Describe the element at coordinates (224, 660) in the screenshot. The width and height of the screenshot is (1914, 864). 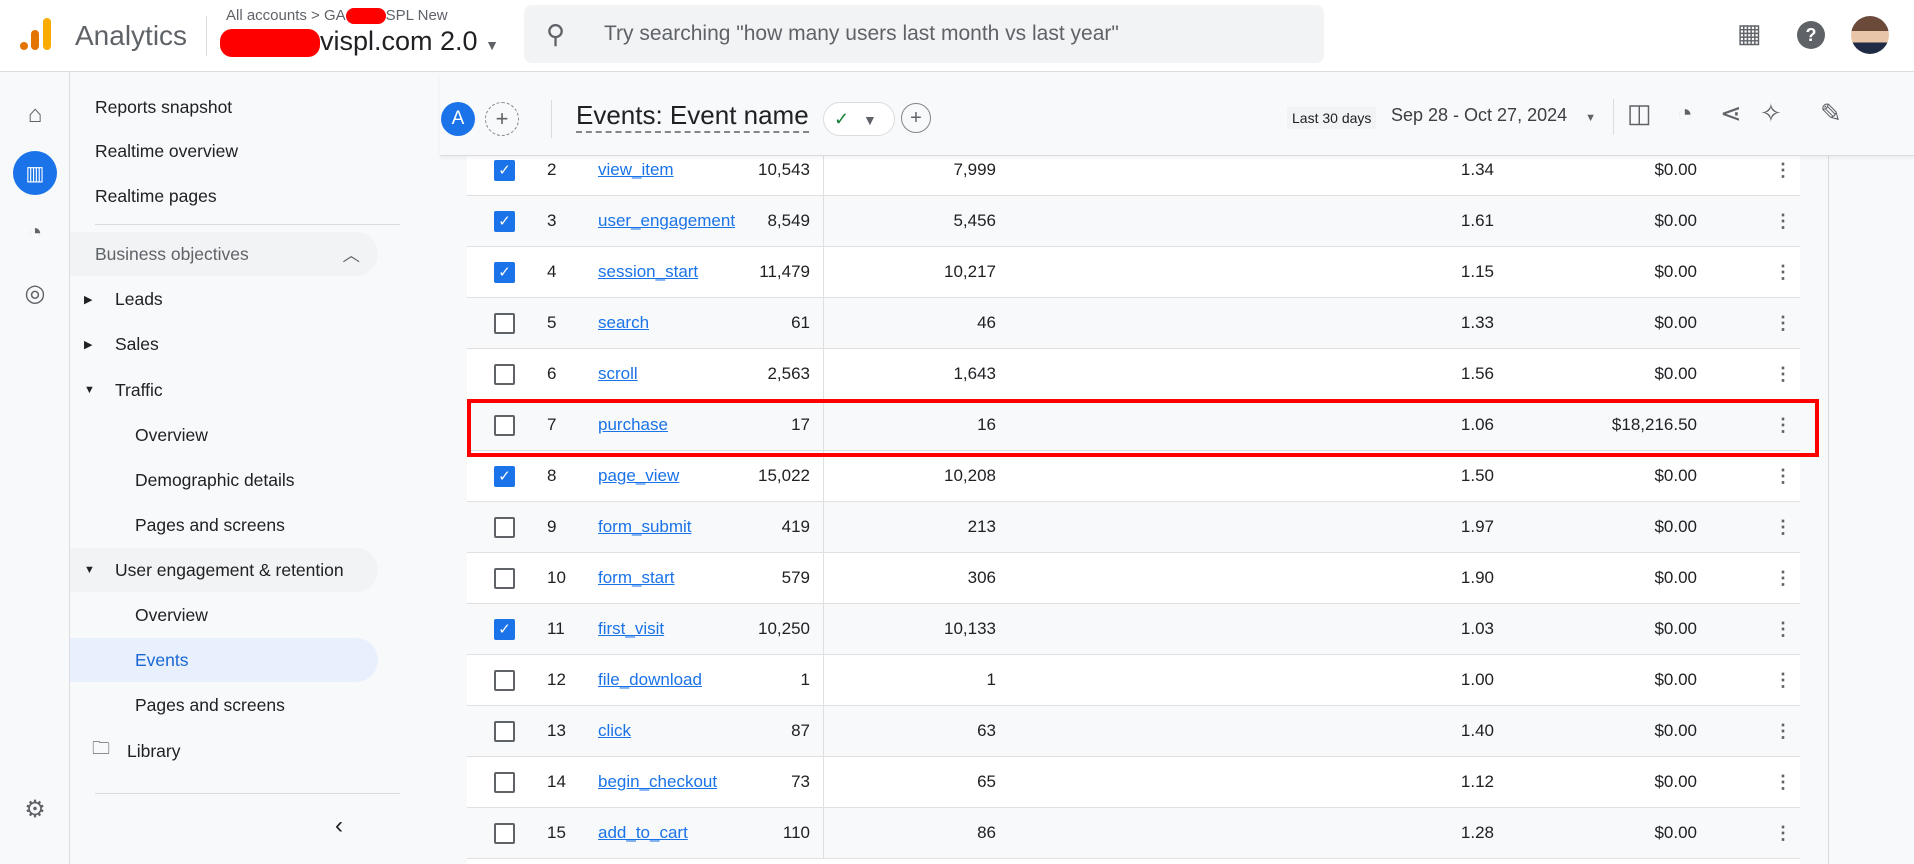
I see `nav-events: Events` at that location.